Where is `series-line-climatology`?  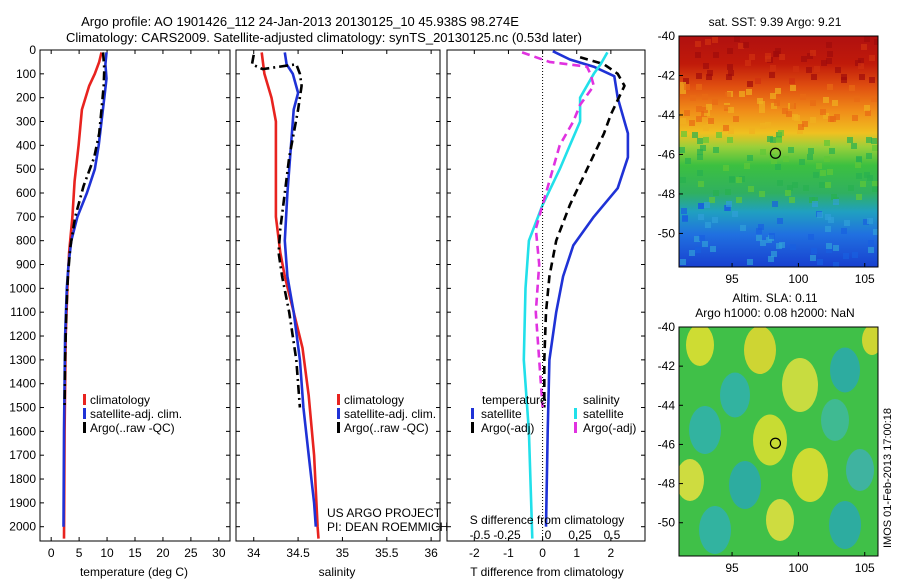 series-line-climatology is located at coordinates (82, 295).